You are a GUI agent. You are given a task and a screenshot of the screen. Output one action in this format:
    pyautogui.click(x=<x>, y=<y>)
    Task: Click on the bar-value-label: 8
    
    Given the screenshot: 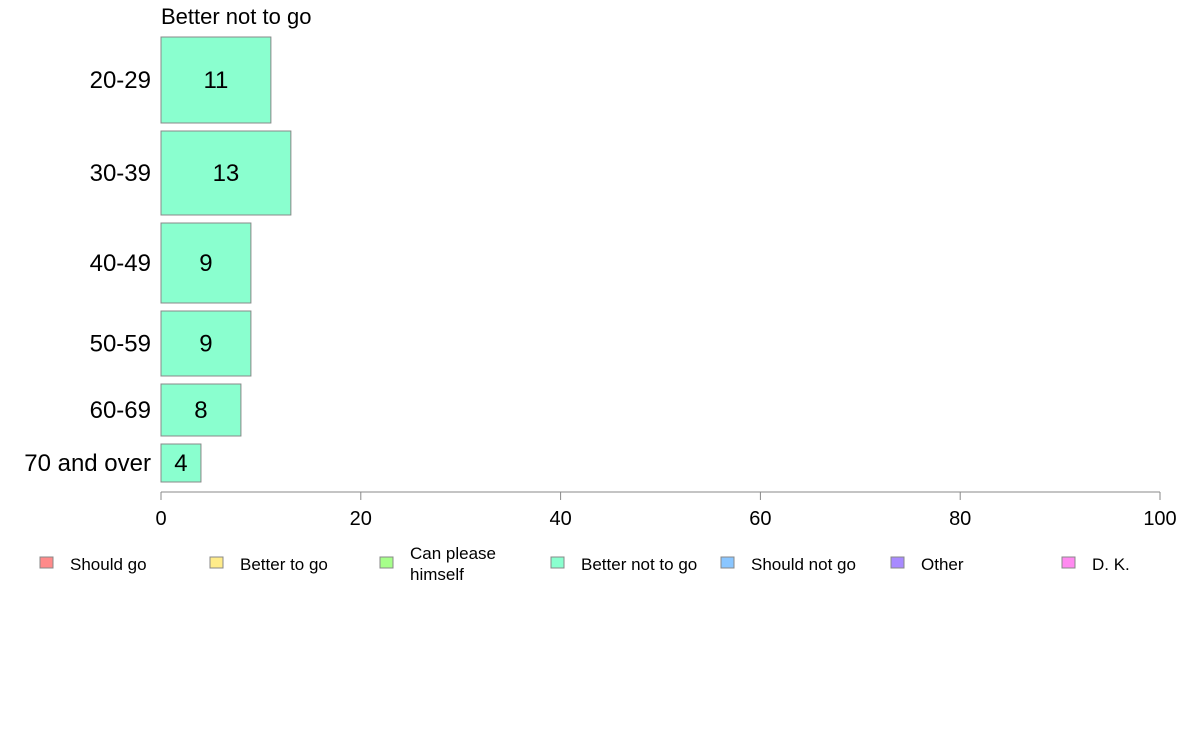 What is the action you would take?
    pyautogui.click(x=200, y=410)
    